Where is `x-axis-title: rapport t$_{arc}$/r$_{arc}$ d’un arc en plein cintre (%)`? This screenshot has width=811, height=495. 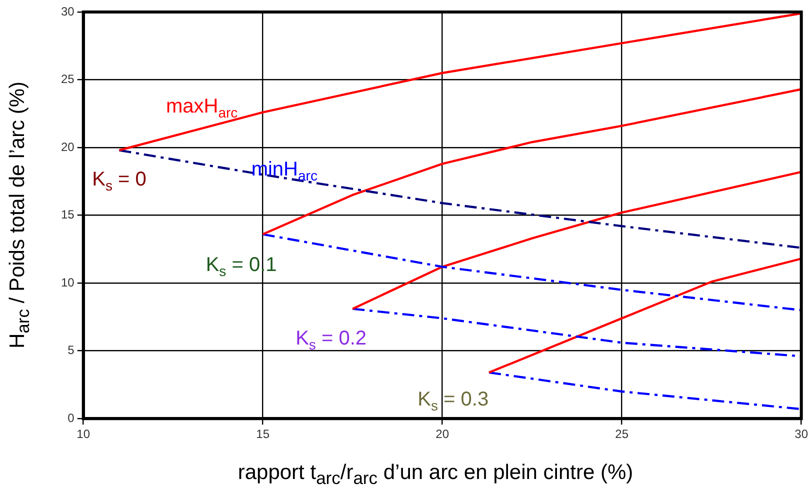
x-axis-title: rapport t$_{arc}$/r$_{arc}$ d’un arc en plein cintre (%) is located at coordinates (435, 474).